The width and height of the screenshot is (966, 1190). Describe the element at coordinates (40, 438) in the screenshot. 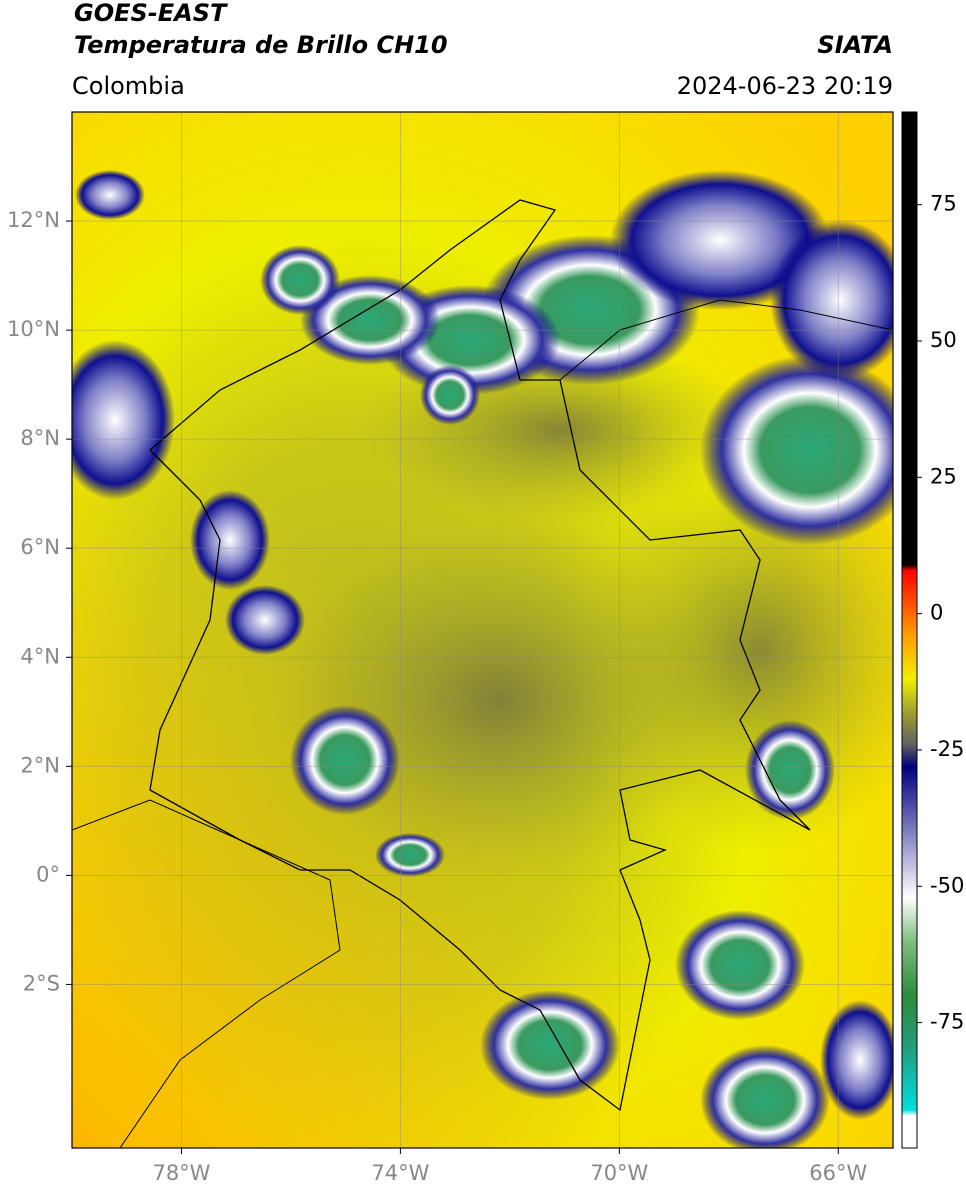

I see `lat-tick-label: 8°N` at that location.